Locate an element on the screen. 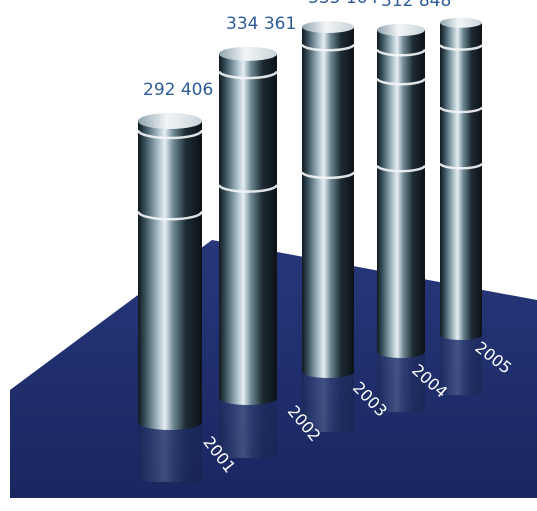 The width and height of the screenshot is (537, 511). column-2001 is located at coordinates (170, 297).